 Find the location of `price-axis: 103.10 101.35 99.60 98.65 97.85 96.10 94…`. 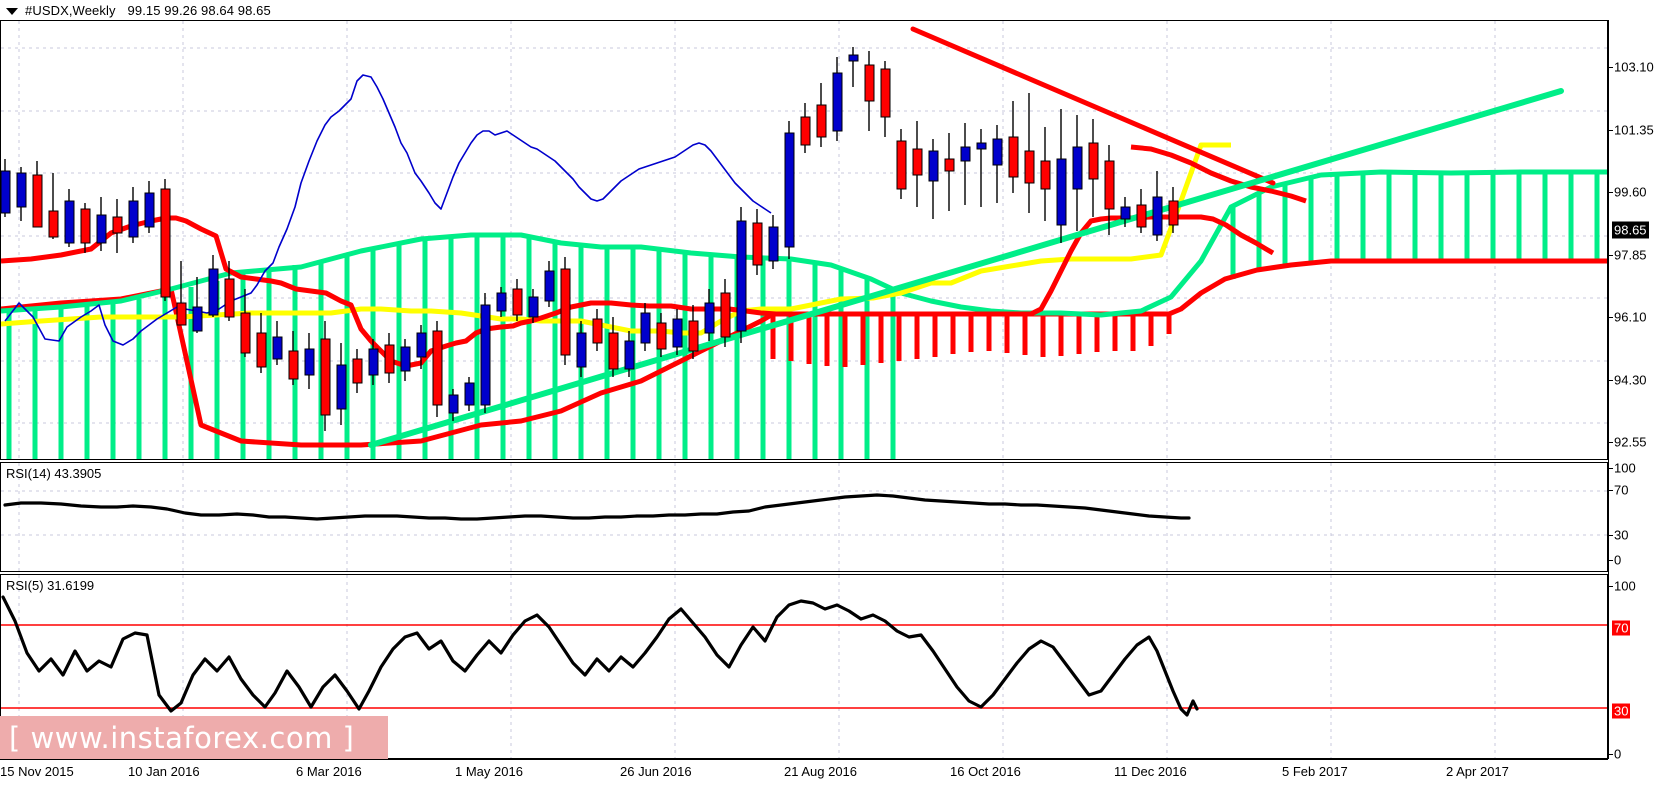

price-axis: 103.10 101.35 99.60 98.65 97.85 96.10 94… is located at coordinates (1632, 391).